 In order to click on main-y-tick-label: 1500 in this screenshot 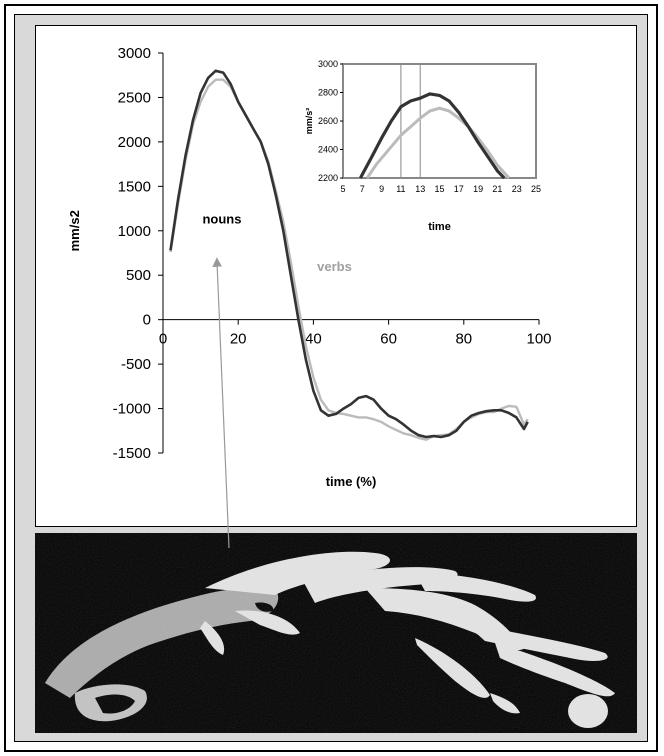, I will do `click(134, 186)`.